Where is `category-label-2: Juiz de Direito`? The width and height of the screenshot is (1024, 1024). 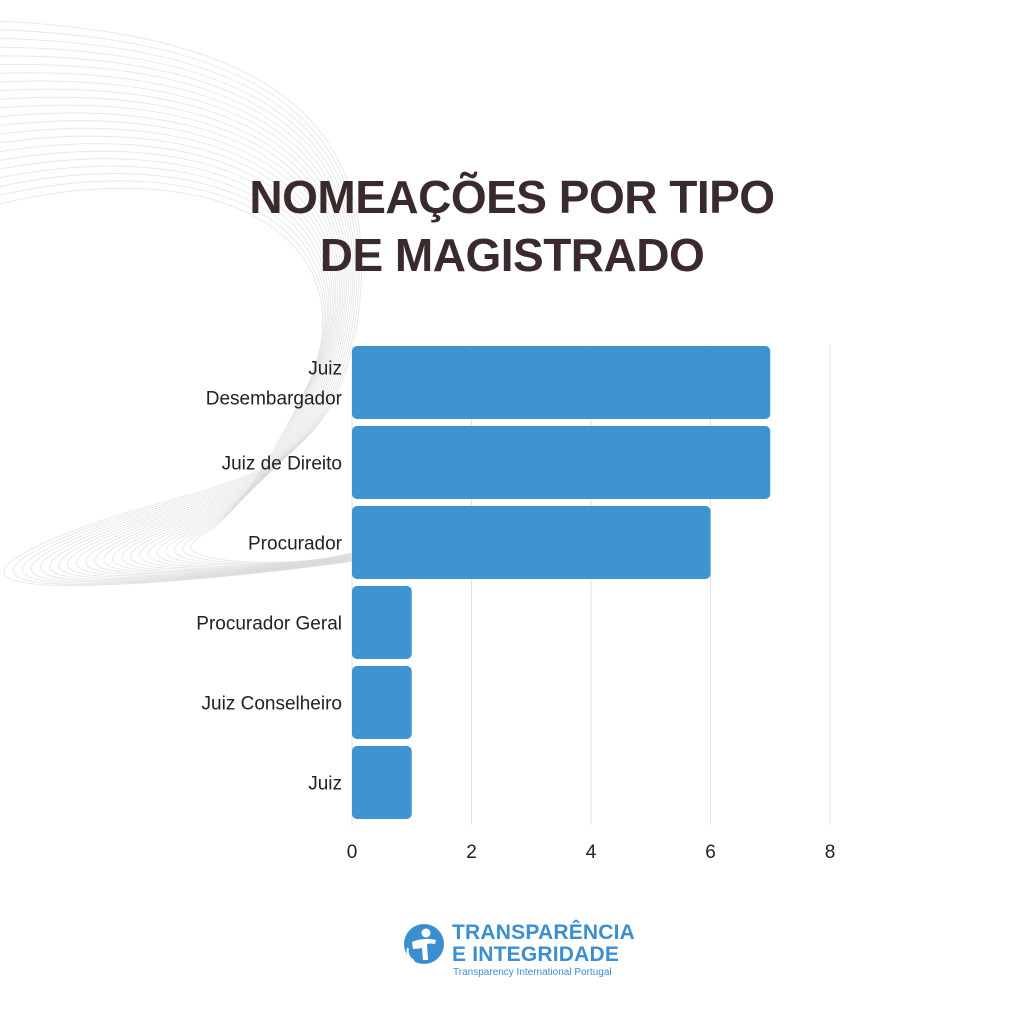 category-label-2: Juiz de Direito is located at coordinates (282, 464).